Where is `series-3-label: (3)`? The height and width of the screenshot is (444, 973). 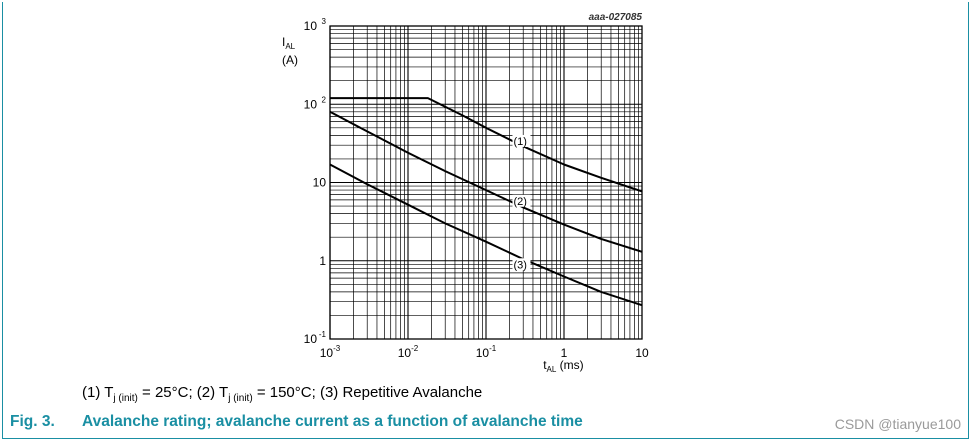 series-3-label: (3) is located at coordinates (519, 265).